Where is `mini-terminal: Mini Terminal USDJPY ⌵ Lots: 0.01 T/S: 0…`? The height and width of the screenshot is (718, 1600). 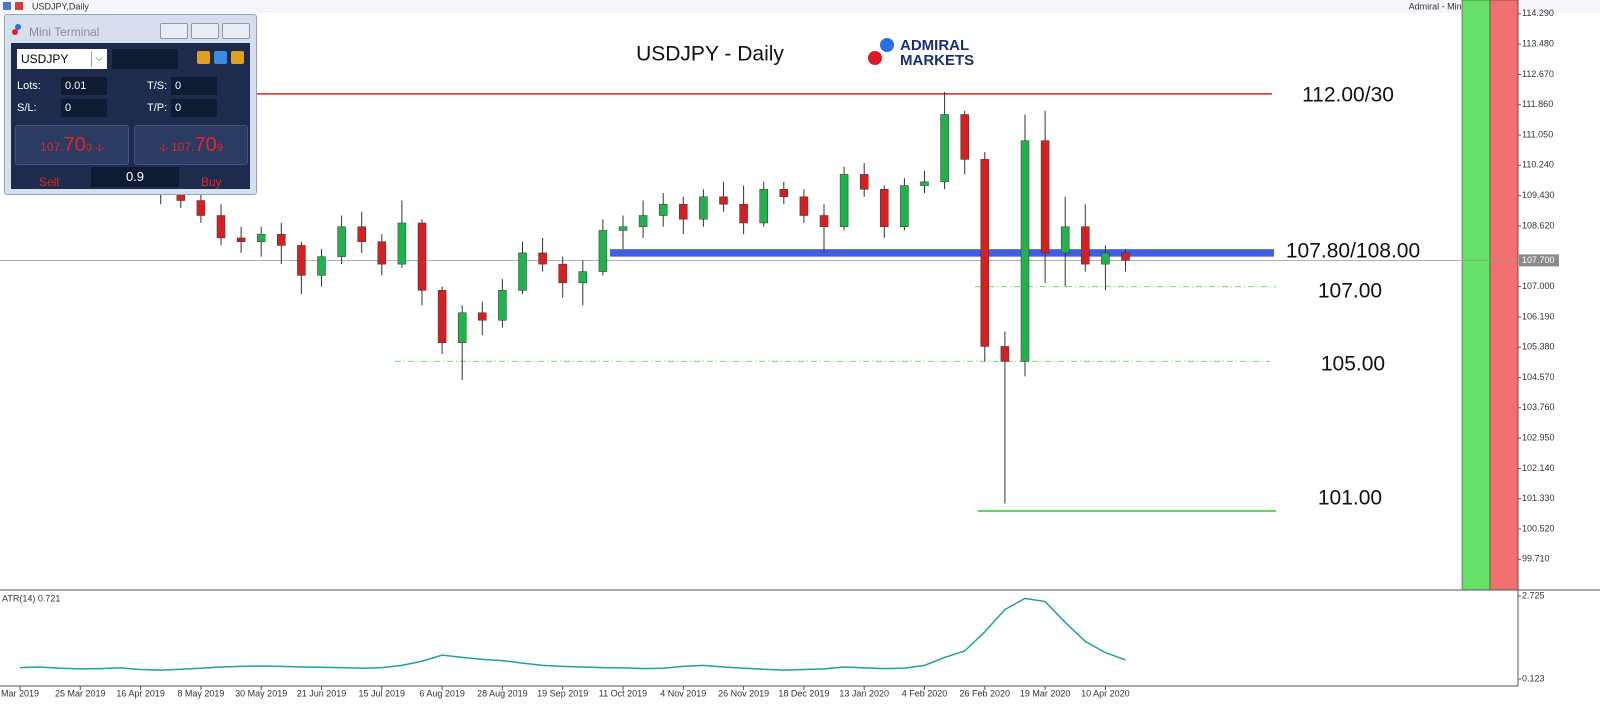 mini-terminal: Mini Terminal USDJPY ⌵ Lots: 0.01 T/S: 0… is located at coordinates (130, 104).